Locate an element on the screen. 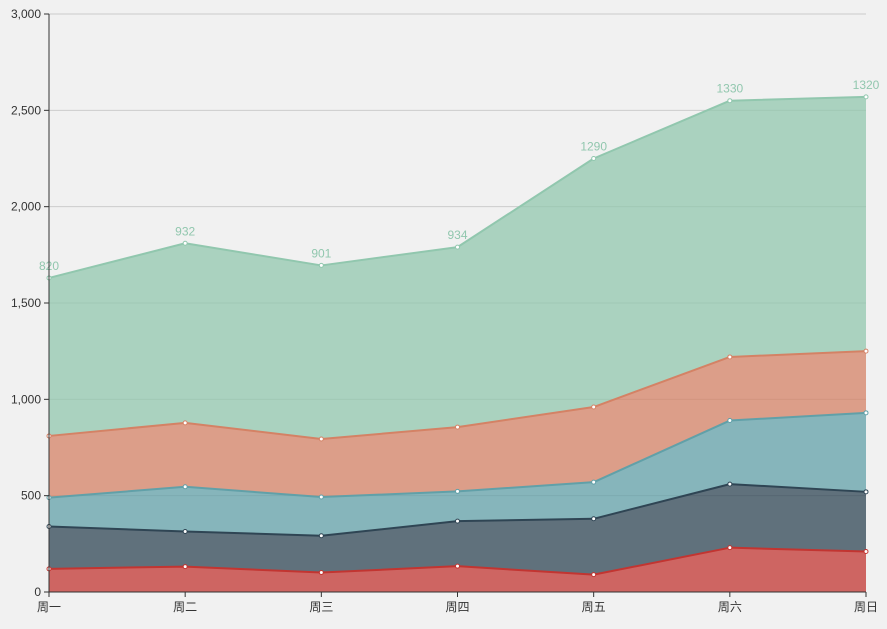 The height and width of the screenshot is (629, 887). data-point-series-4-周四 is located at coordinates (457, 427).